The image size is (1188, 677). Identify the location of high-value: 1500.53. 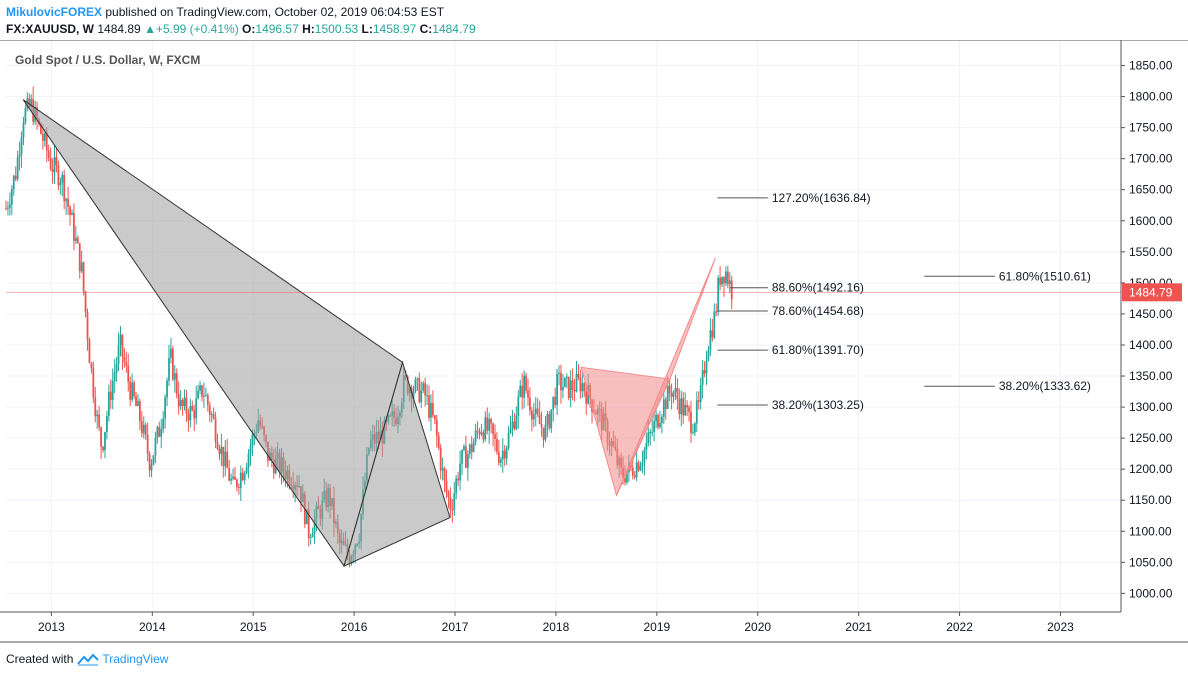
(336, 29).